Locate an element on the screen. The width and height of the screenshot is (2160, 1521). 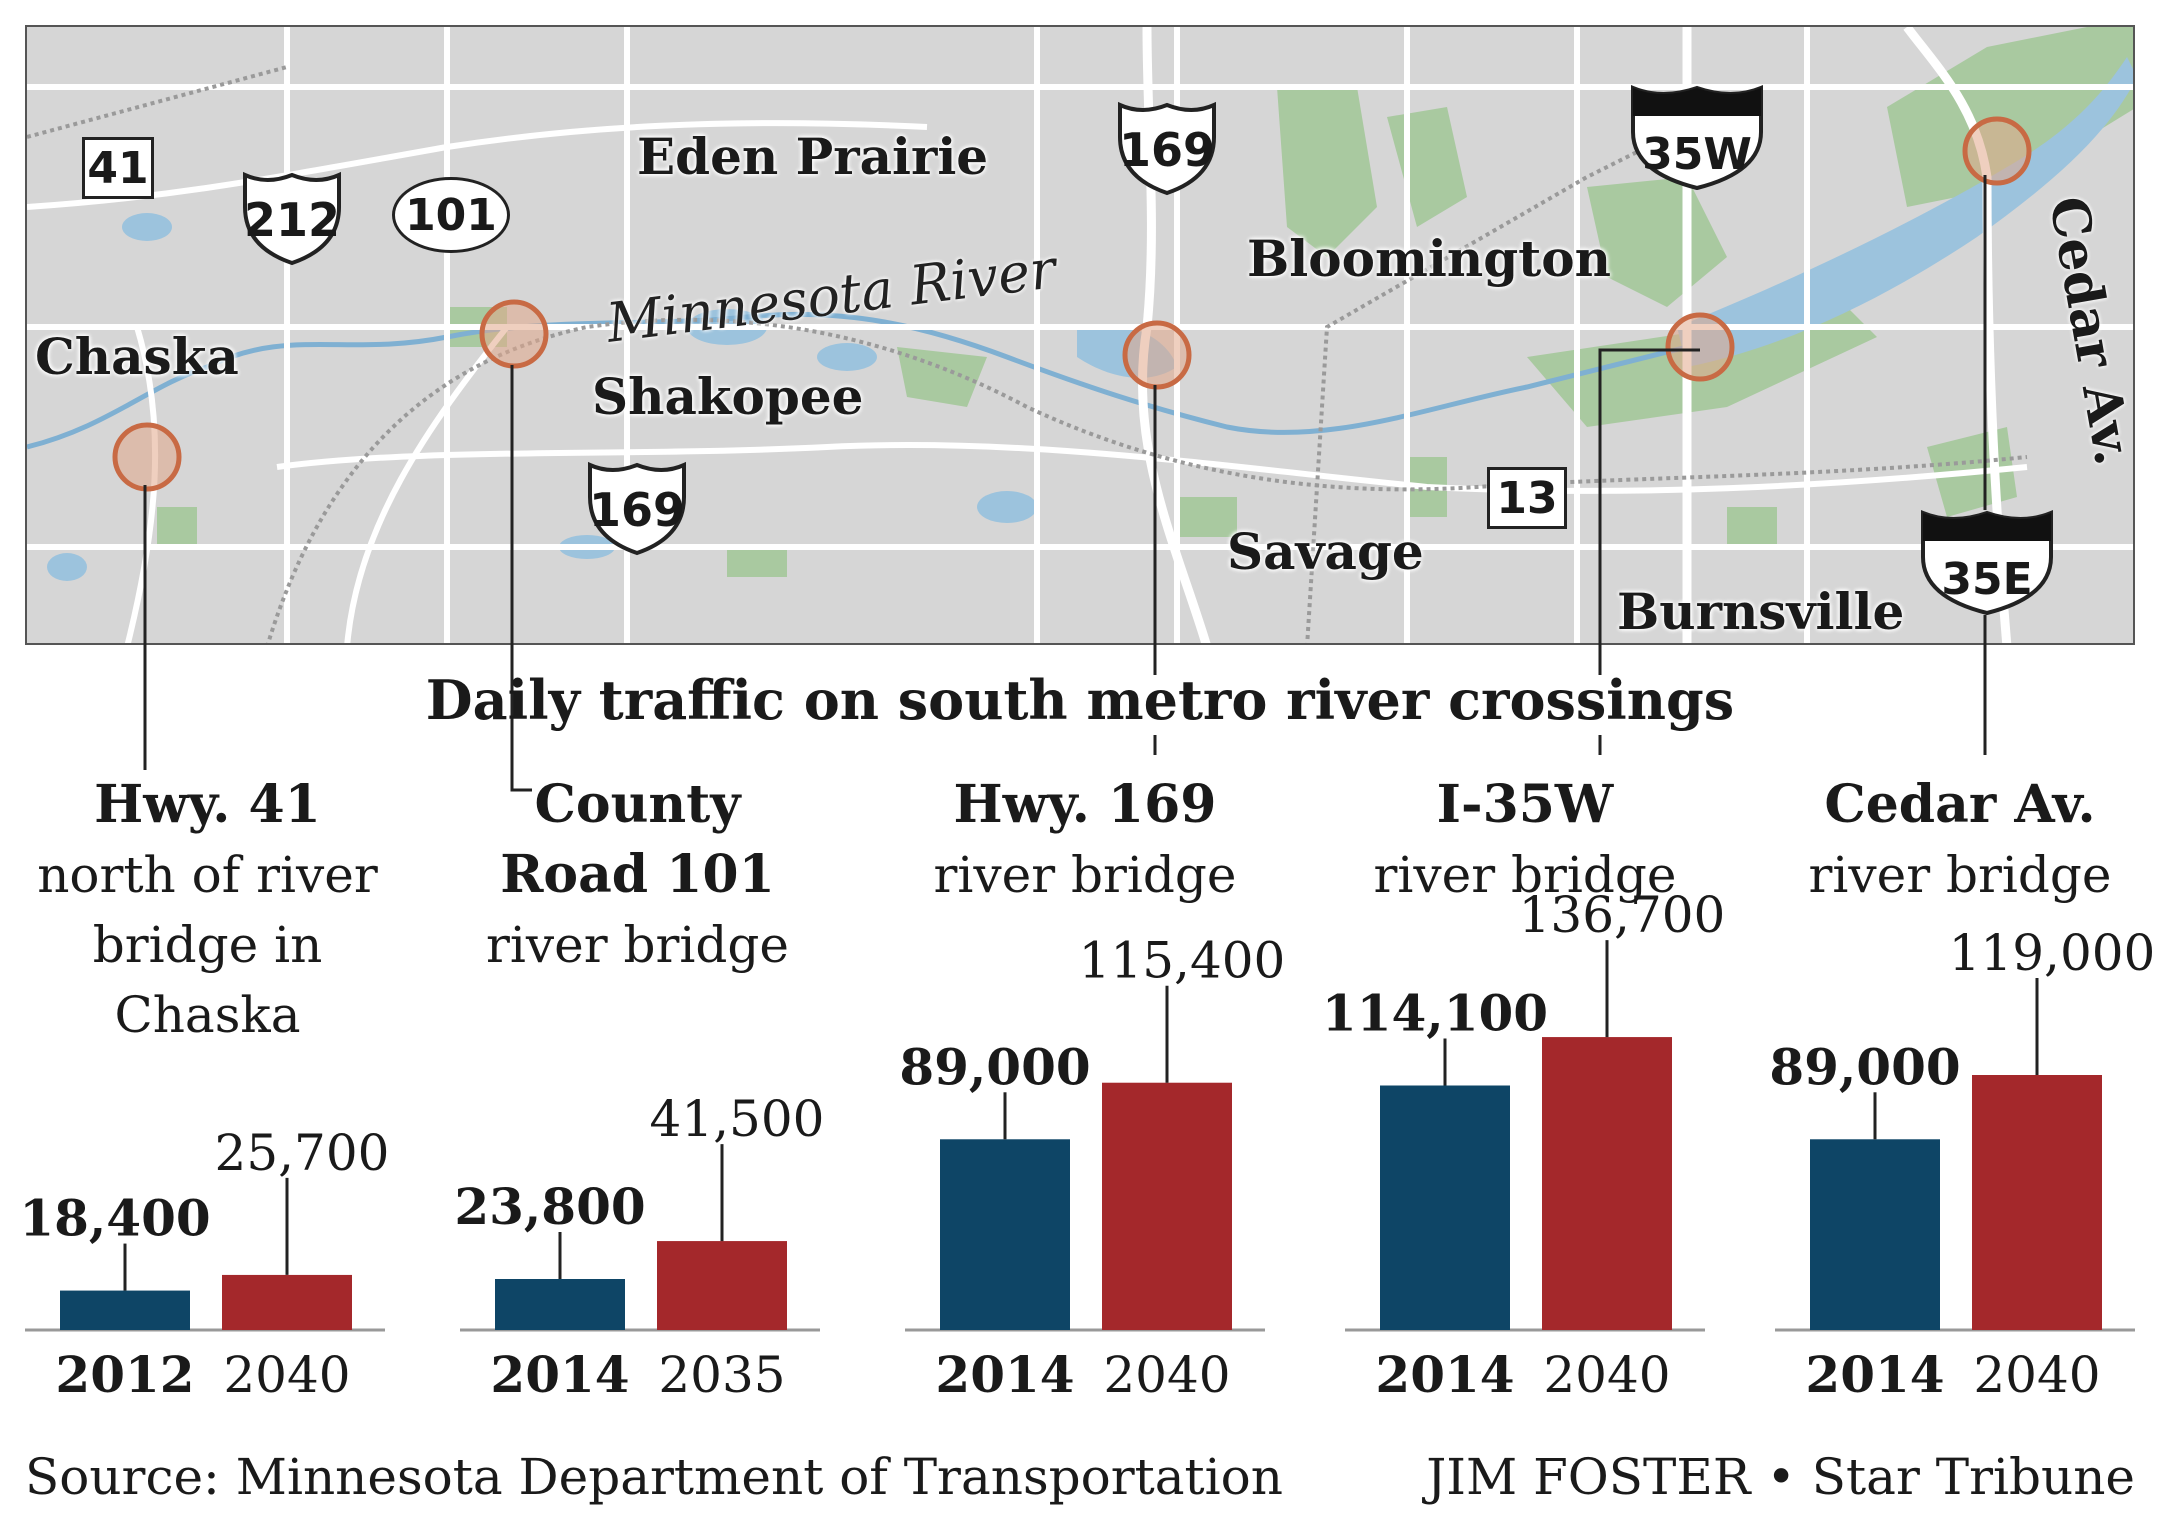
crossing-label-cedar: Cedar Av. river bridge is located at coordinates (1960, 840).